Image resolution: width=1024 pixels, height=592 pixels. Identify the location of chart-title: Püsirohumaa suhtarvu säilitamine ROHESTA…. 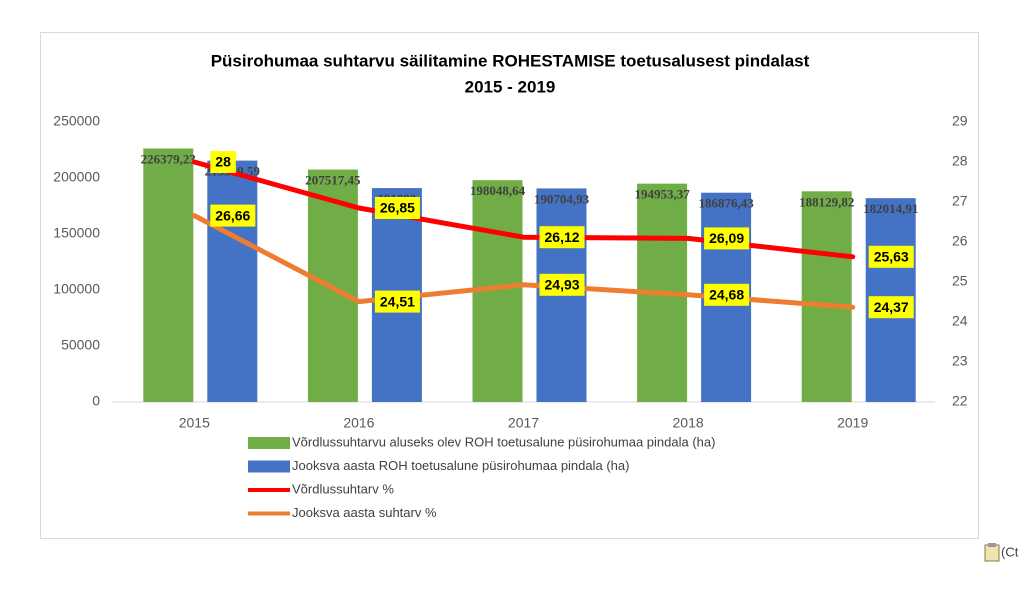
(510, 60).